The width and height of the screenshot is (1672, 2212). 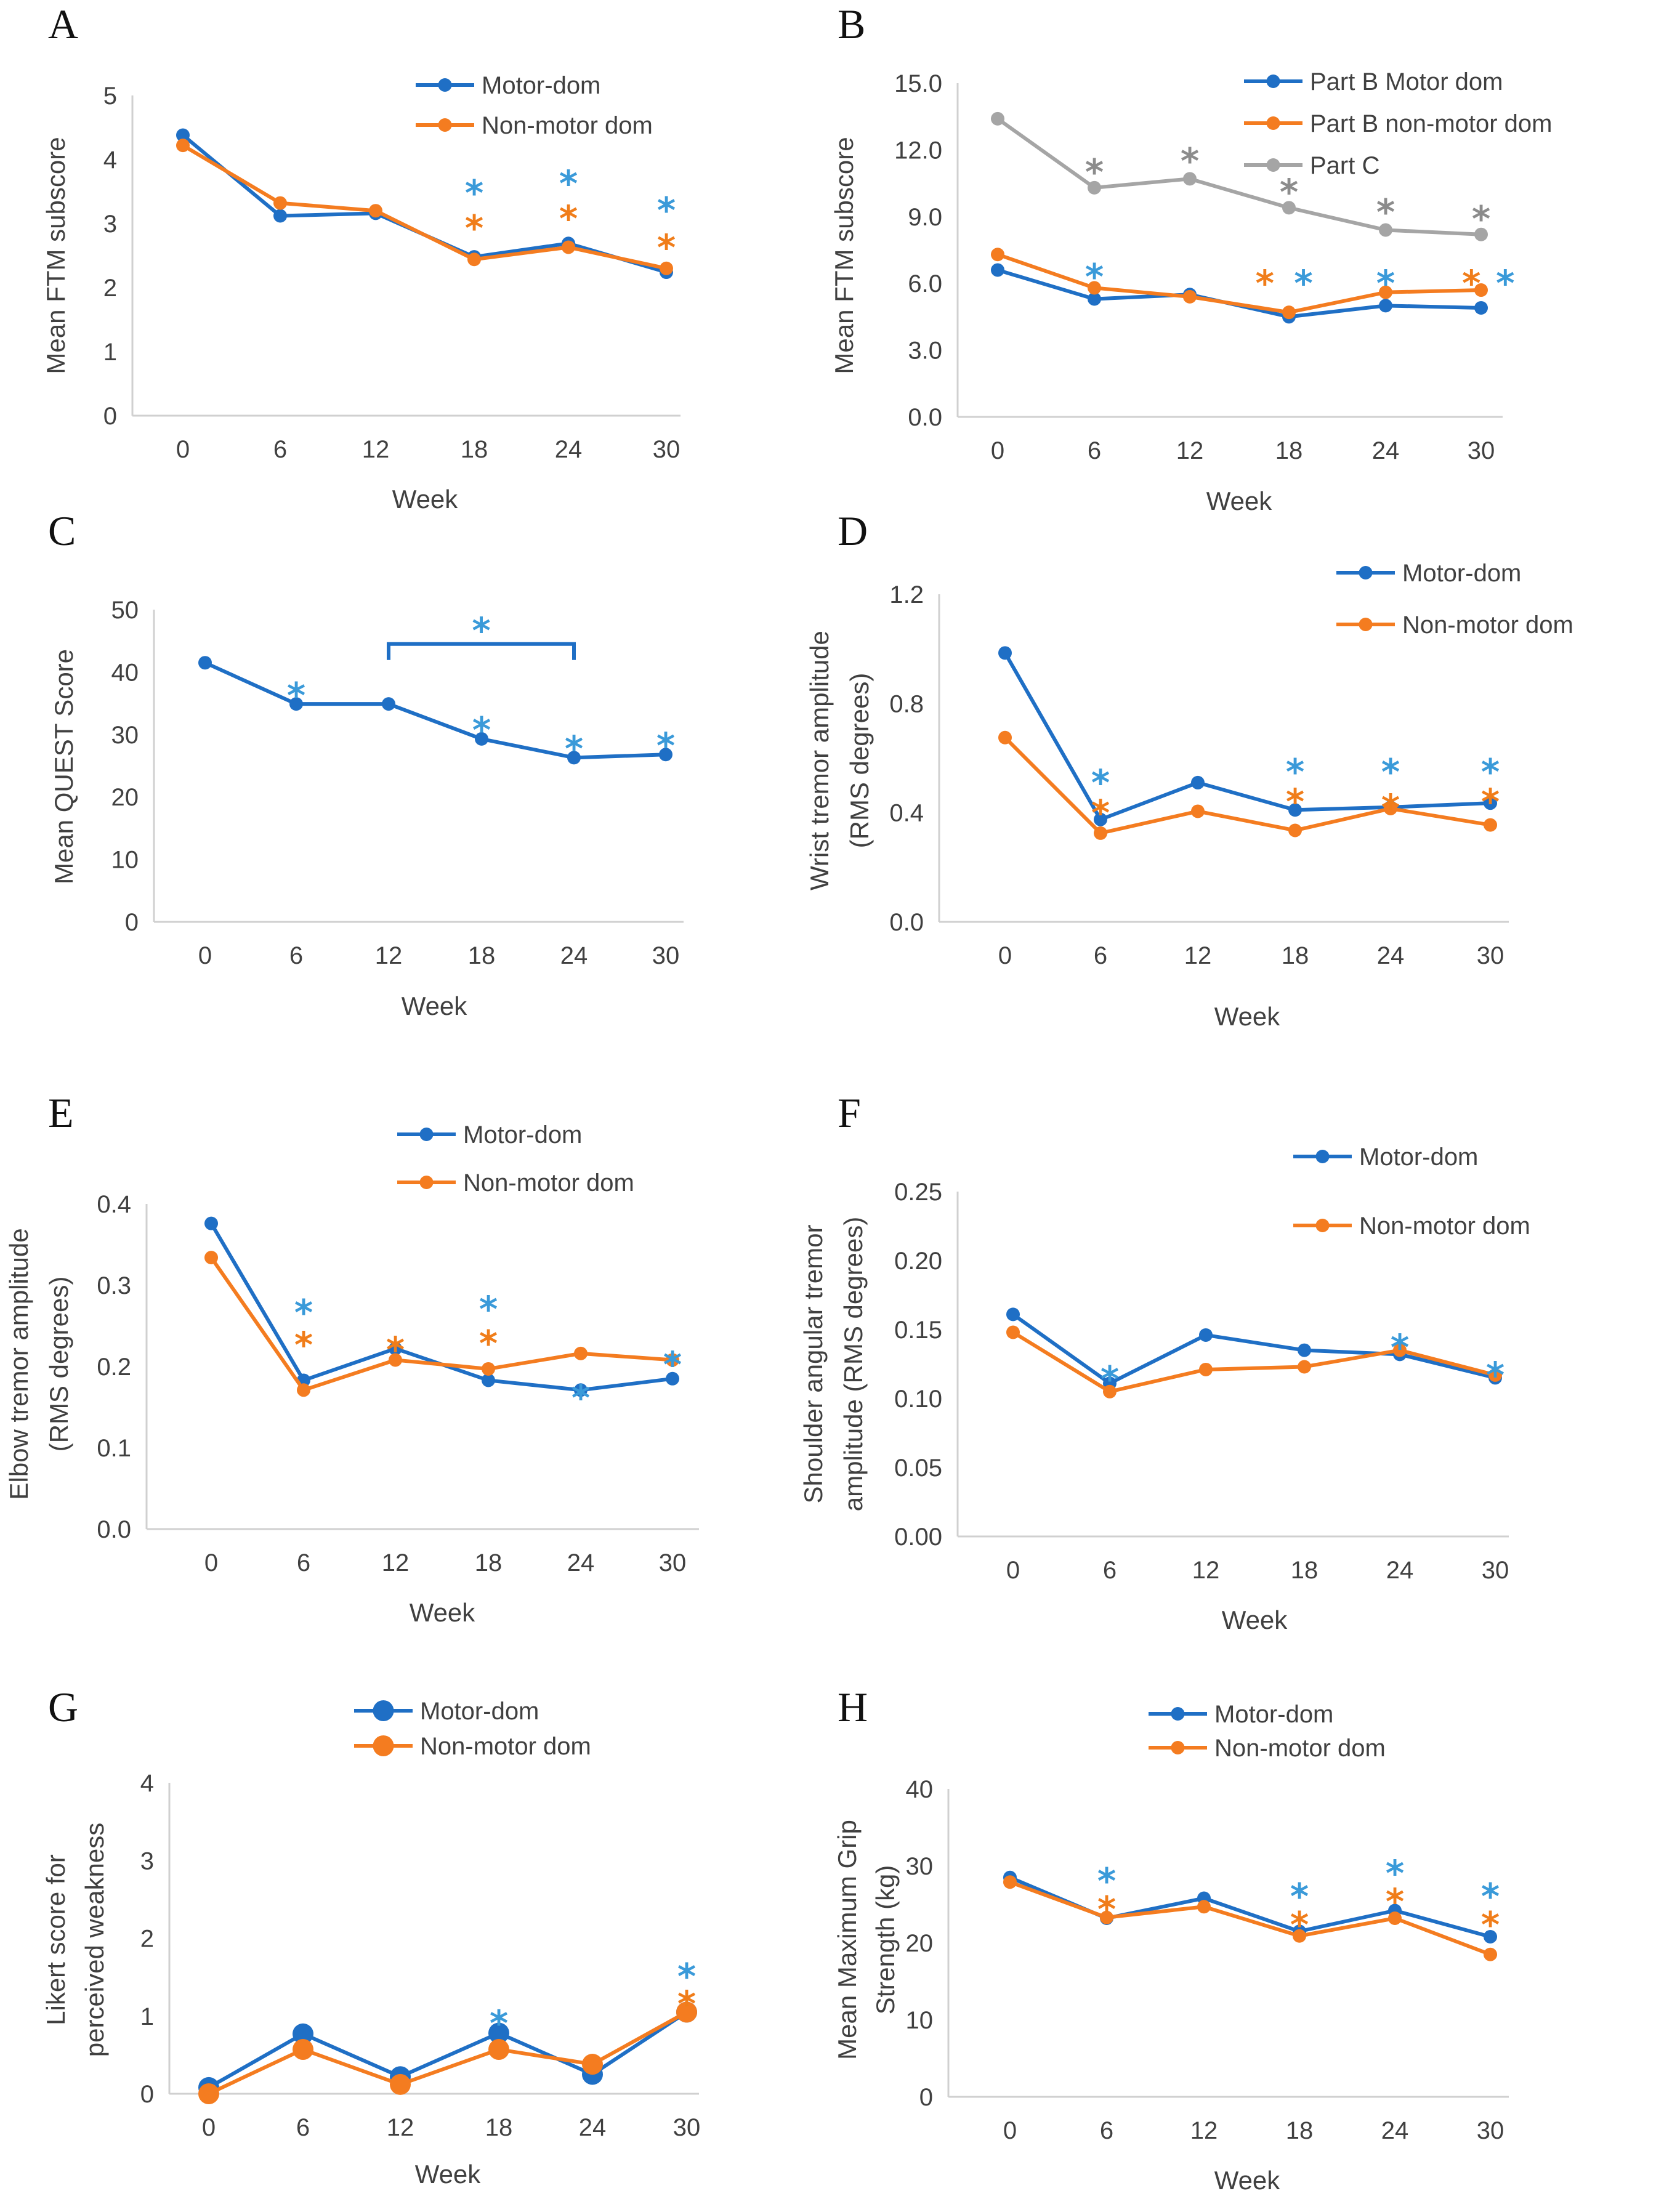 I want to click on y-axis-title-line2: (RMS degrees), so click(x=58, y=1364).